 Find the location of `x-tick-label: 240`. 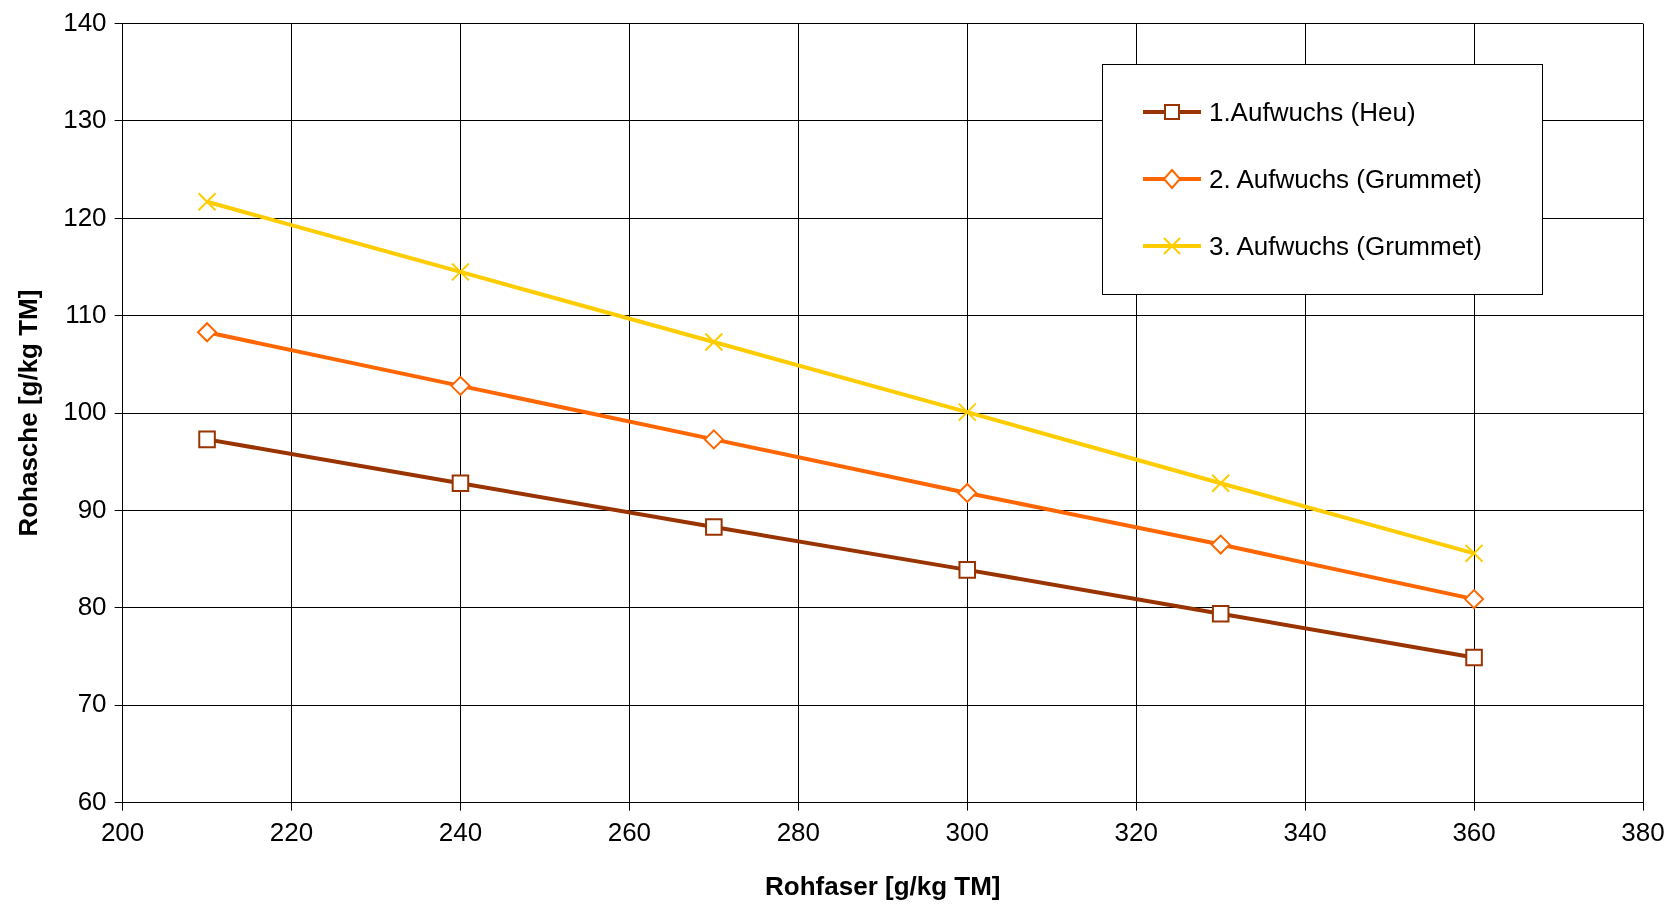

x-tick-label: 240 is located at coordinates (460, 832).